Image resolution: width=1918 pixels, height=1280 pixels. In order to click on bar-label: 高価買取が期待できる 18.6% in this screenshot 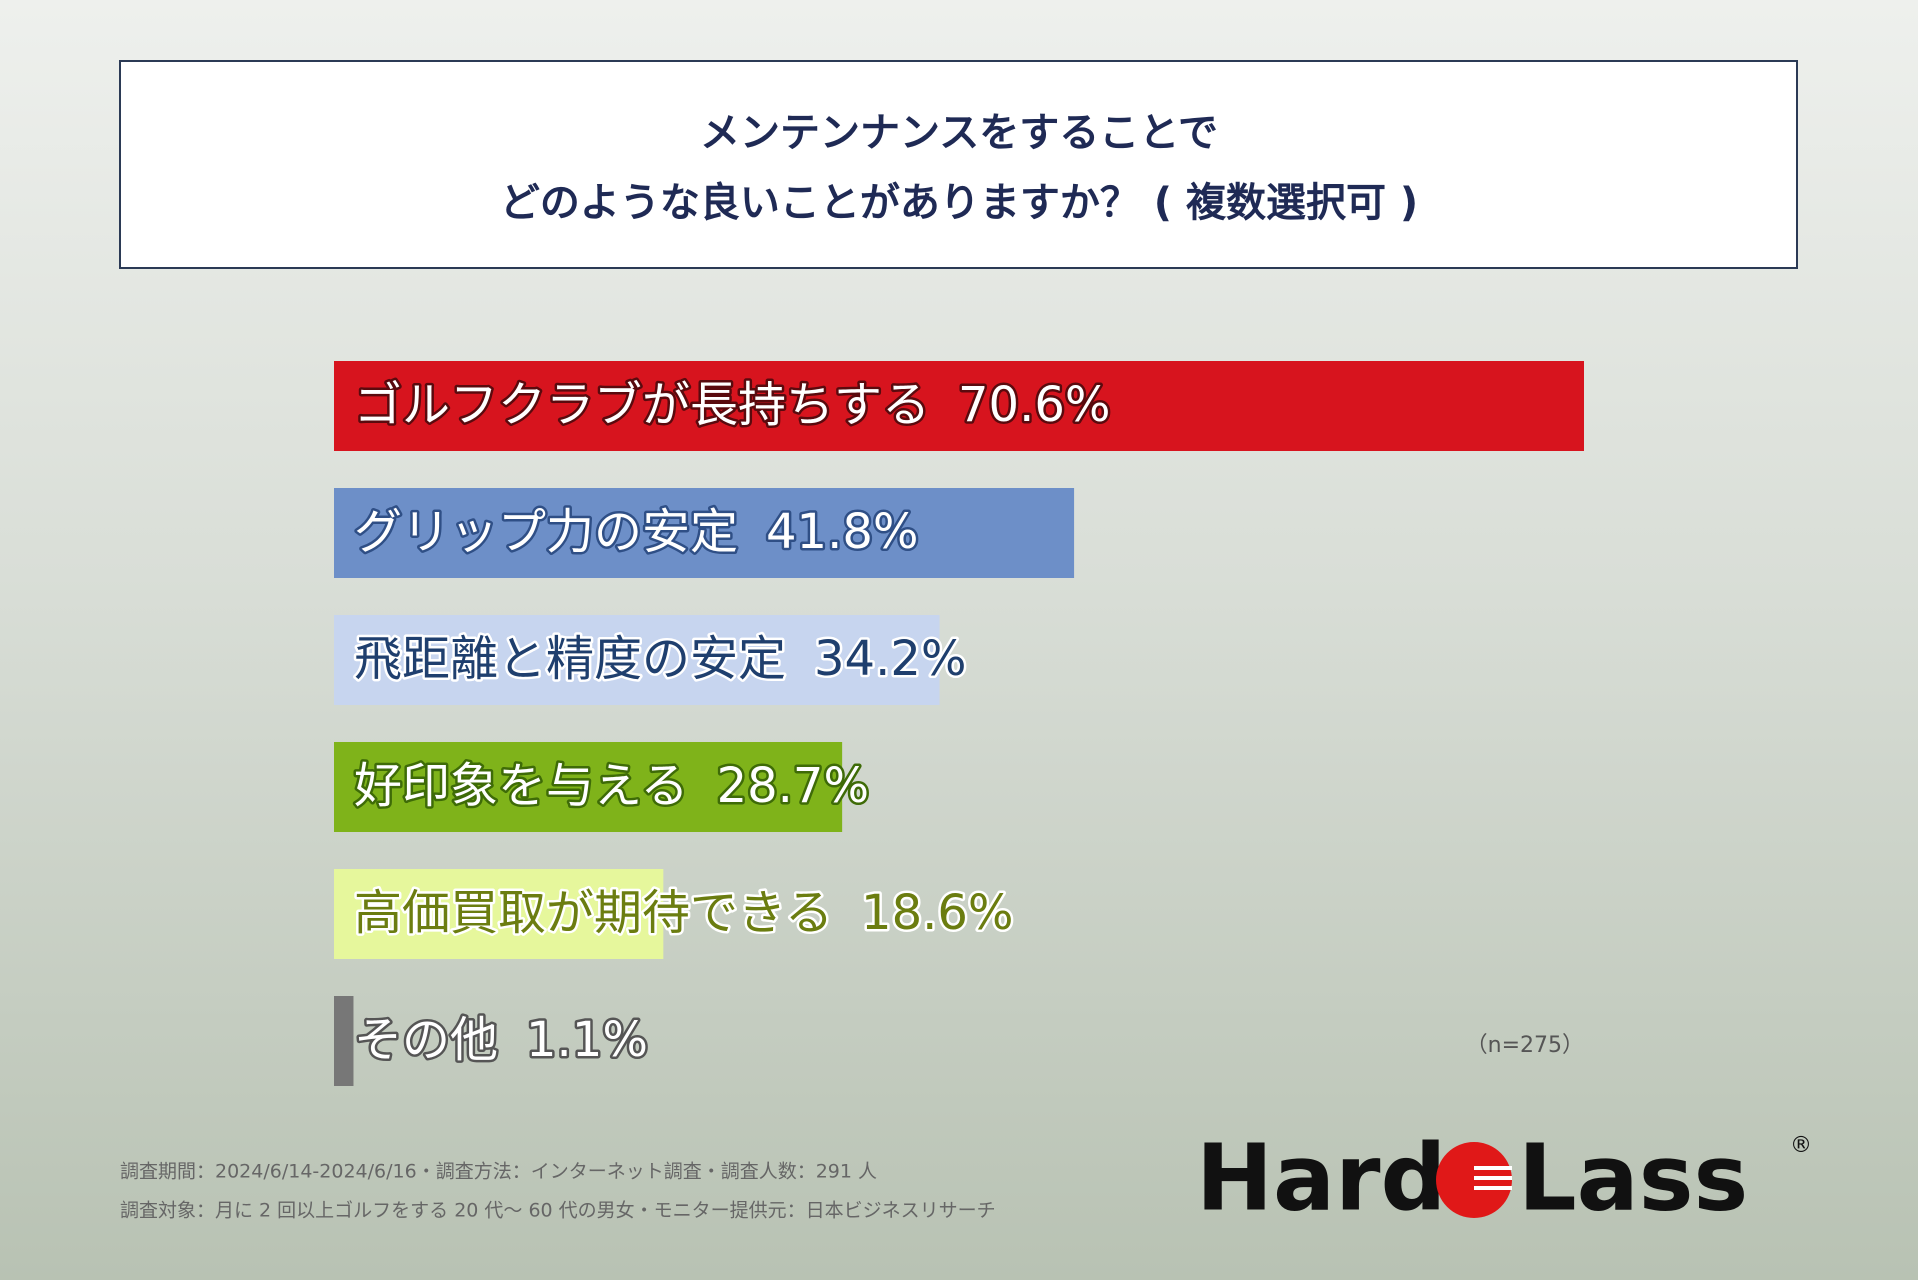, I will do `click(684, 913)`.